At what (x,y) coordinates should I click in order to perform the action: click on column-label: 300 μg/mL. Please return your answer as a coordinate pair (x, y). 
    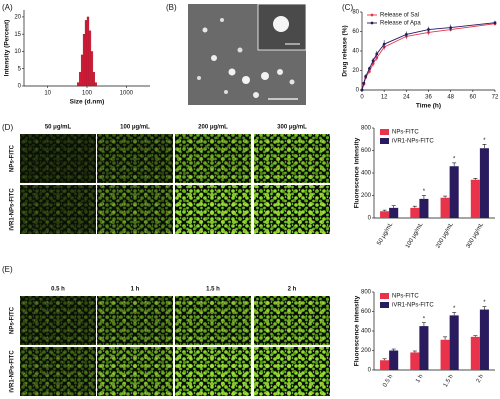
    Looking at the image, I should click on (292, 128).